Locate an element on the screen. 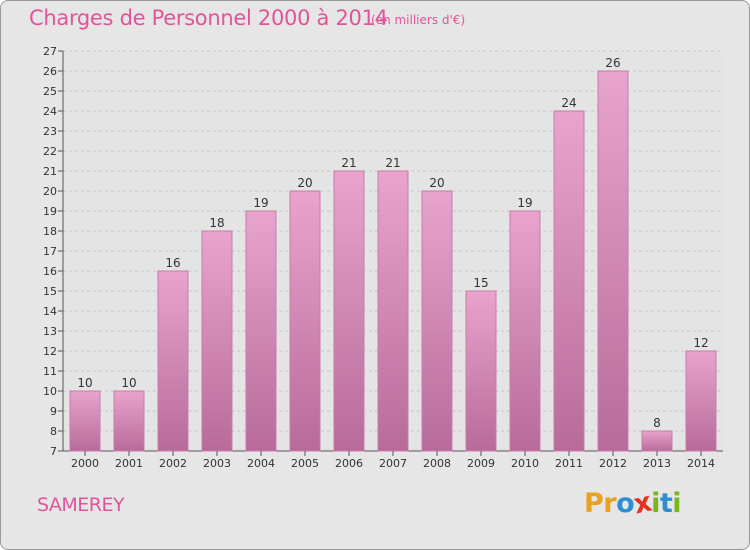 The image size is (750, 550). y-tick-label: 11 is located at coordinates (50, 371).